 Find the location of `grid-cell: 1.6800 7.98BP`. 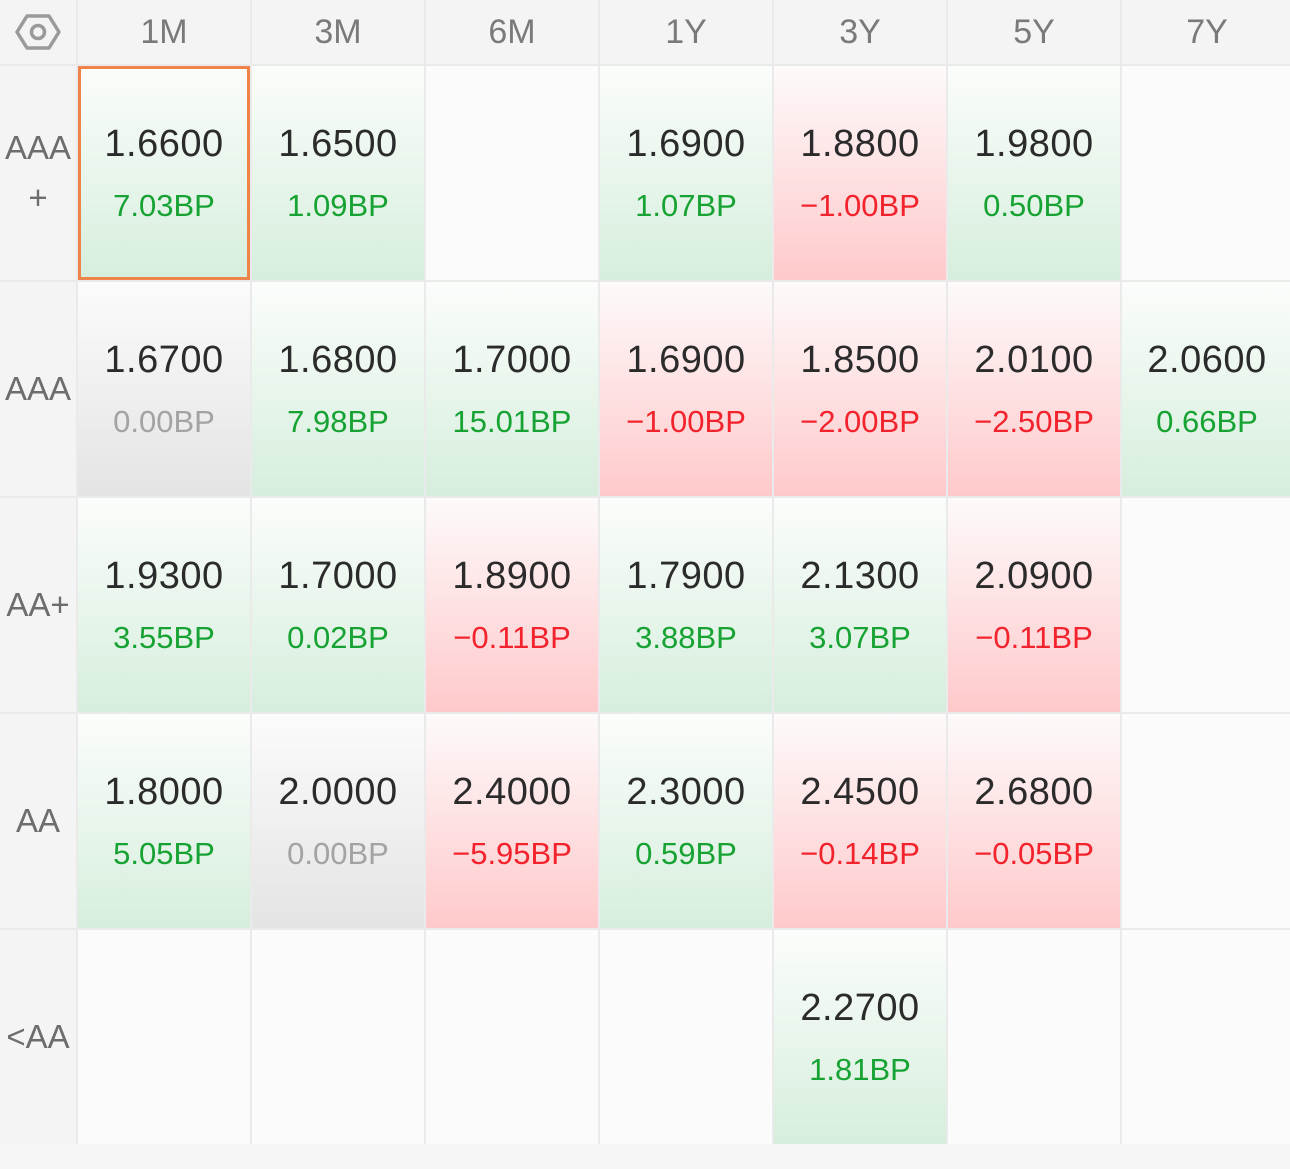

grid-cell: 1.6800 7.98BP is located at coordinates (338, 389).